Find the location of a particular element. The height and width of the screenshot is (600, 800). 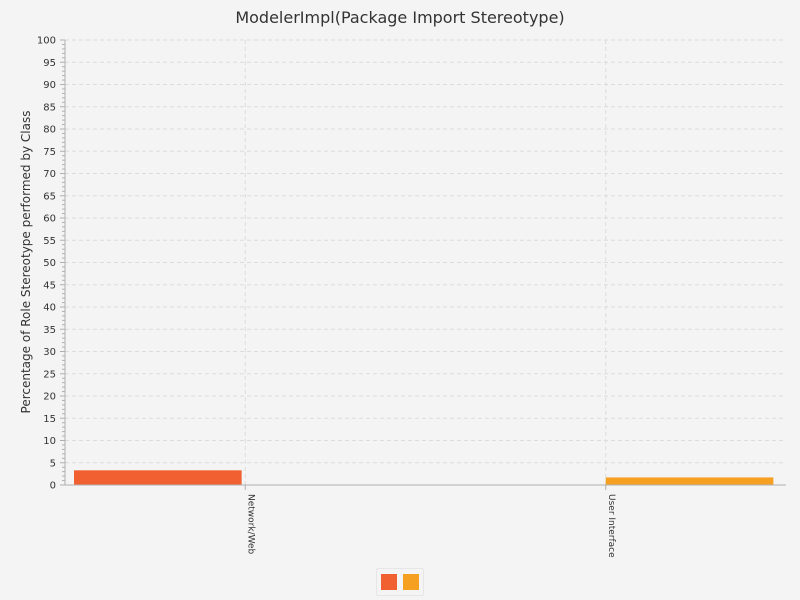

chart-title: ModelerImpl(Package Import Stereotype) is located at coordinates (400, 17).